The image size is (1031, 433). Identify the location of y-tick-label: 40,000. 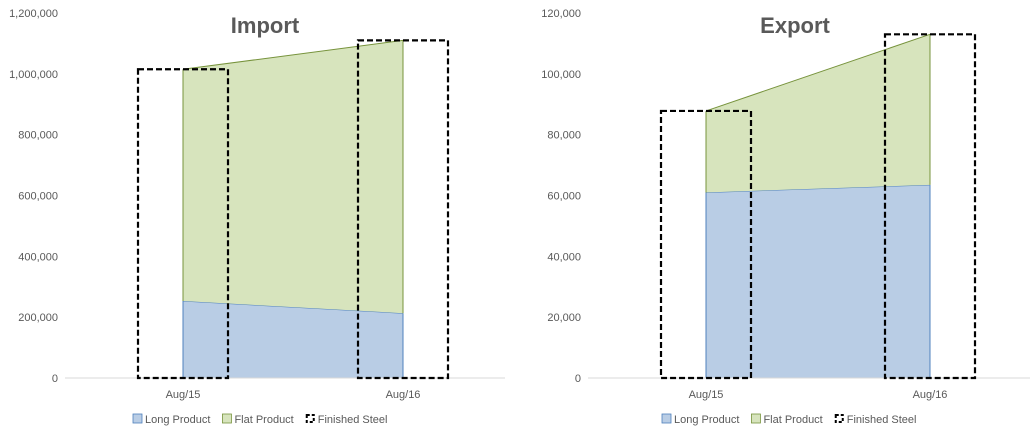
(564, 257).